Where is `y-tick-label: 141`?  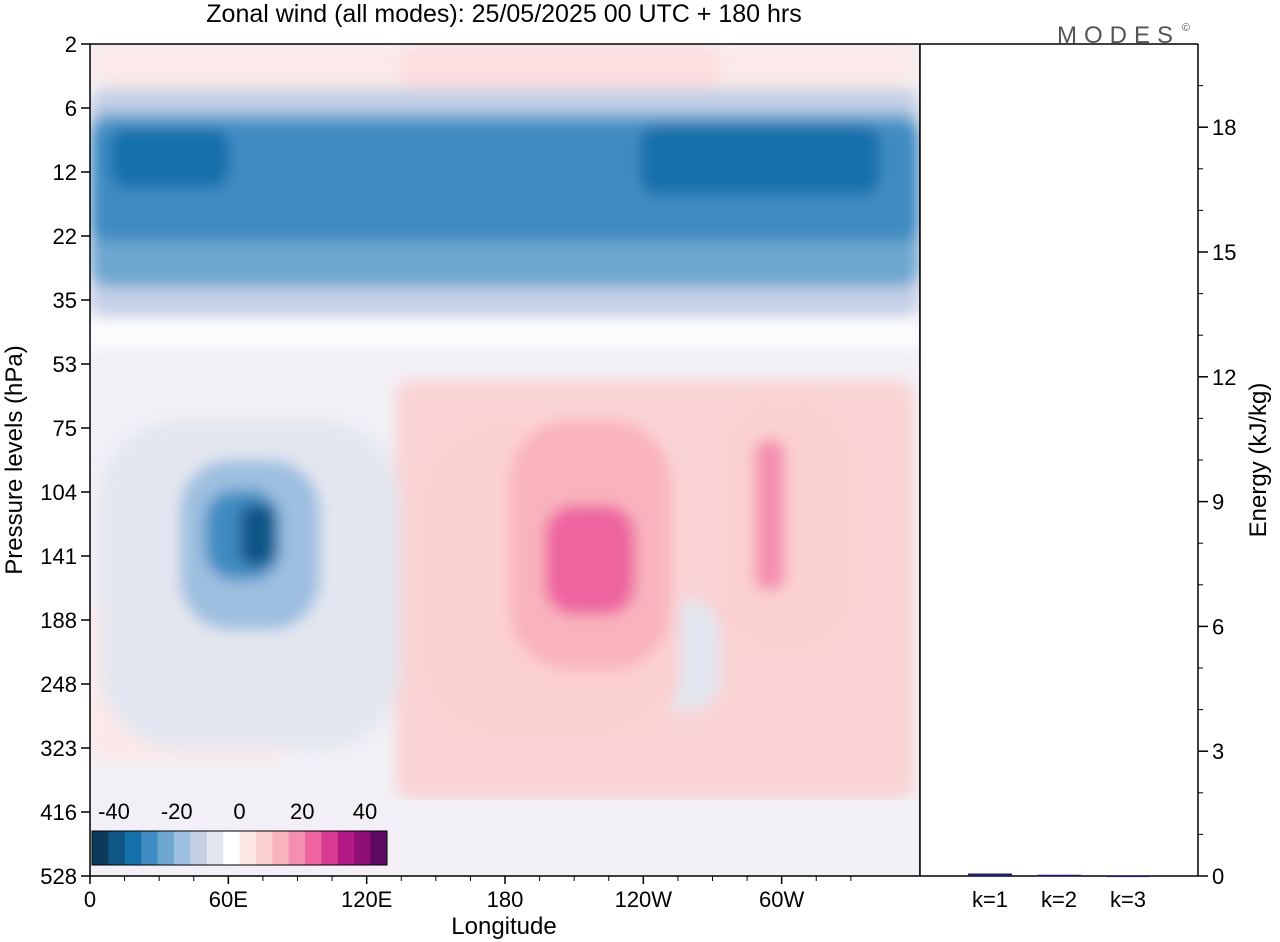
y-tick-label: 141 is located at coordinates (58, 556).